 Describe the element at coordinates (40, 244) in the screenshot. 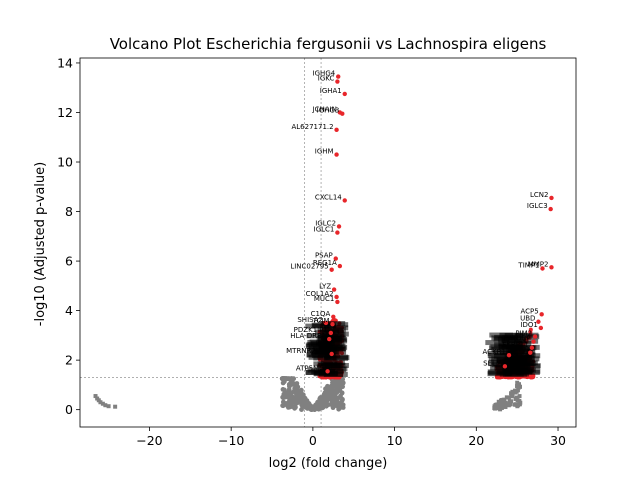

I see `y-axis-label: -log10 (Adjusted p-value)` at that location.